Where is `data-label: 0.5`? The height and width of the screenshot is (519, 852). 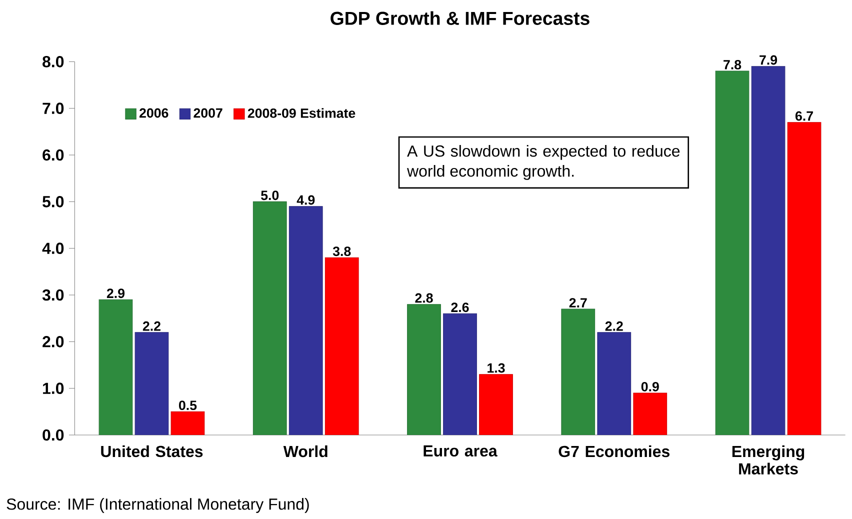
data-label: 0.5 is located at coordinates (187, 405).